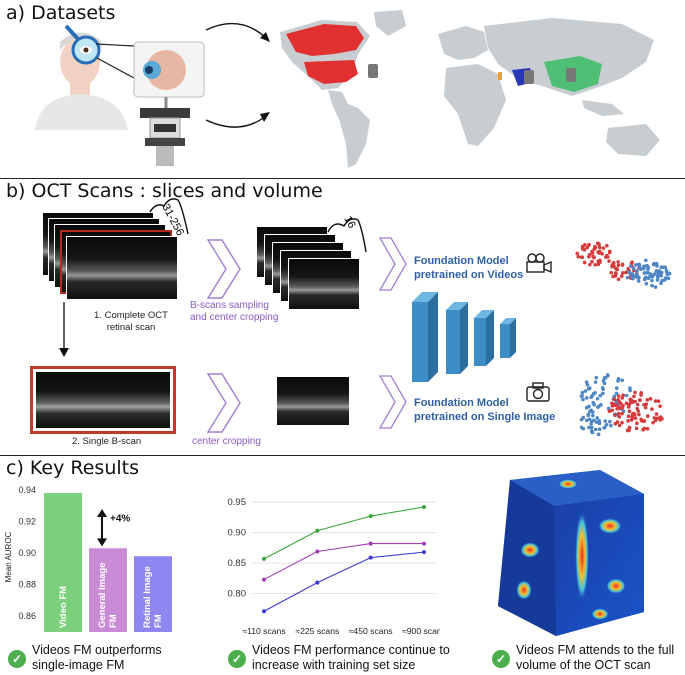 The height and width of the screenshot is (675, 685). I want to click on x-tick-label: ≈110 scans, so click(263, 631).